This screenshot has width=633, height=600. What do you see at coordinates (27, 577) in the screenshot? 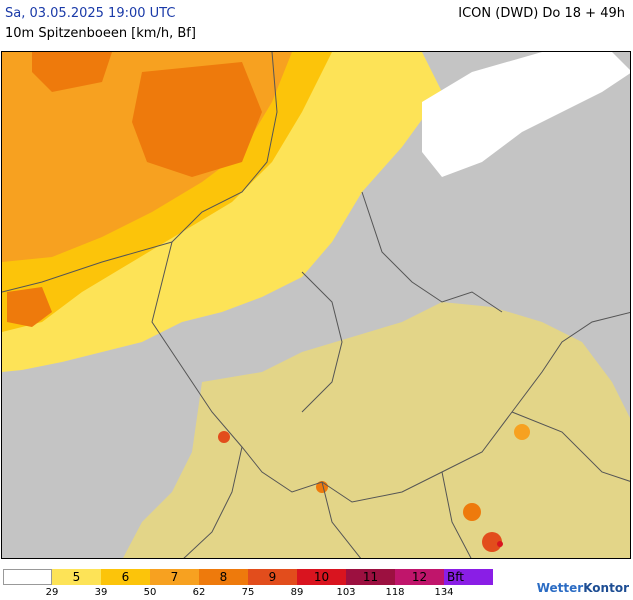
I see `legend-swatch` at bounding box center [27, 577].